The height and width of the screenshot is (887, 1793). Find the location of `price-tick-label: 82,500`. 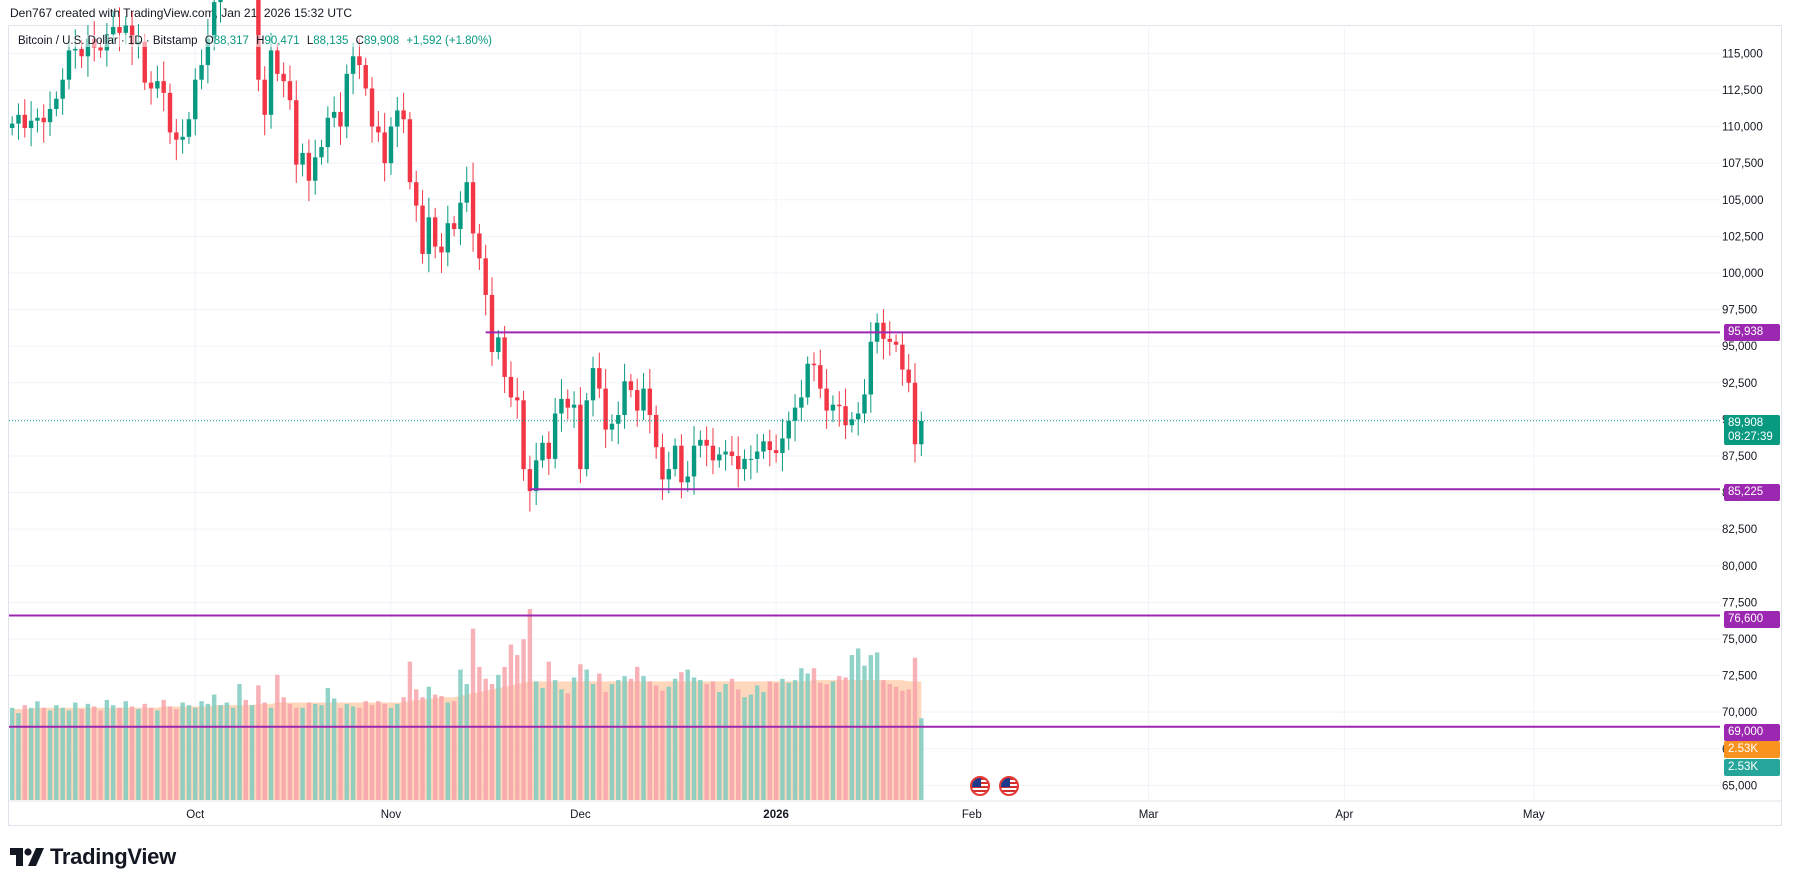

price-tick-label: 82,500 is located at coordinates (1739, 530).